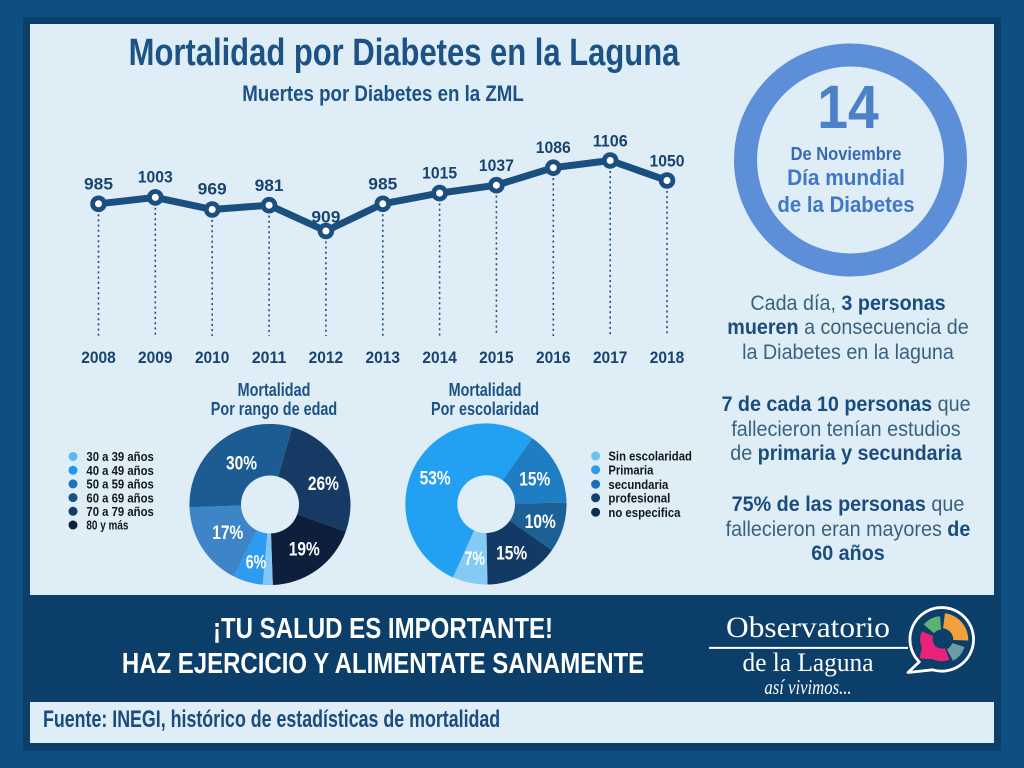 This screenshot has height=768, width=1024. What do you see at coordinates (119, 511) in the screenshot?
I see `svg-text: 70 a 79 años` at bounding box center [119, 511].